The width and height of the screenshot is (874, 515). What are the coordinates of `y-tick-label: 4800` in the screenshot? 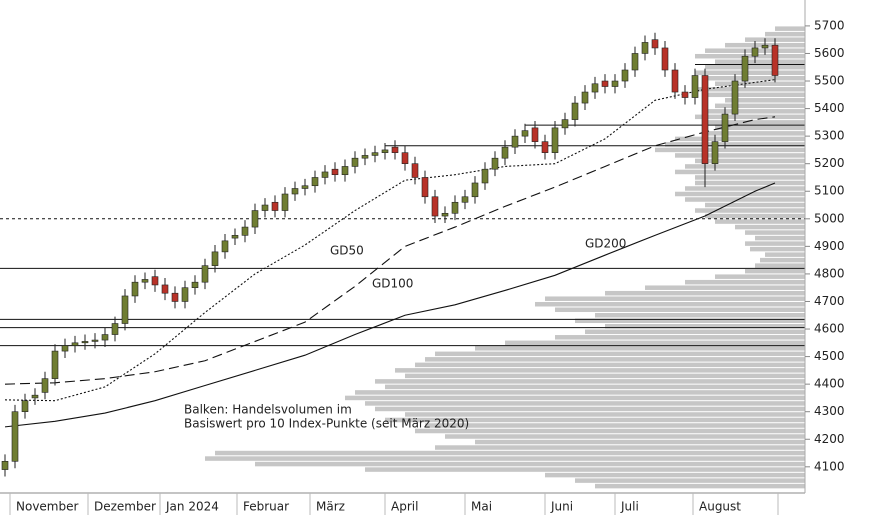 It's located at (829, 273).